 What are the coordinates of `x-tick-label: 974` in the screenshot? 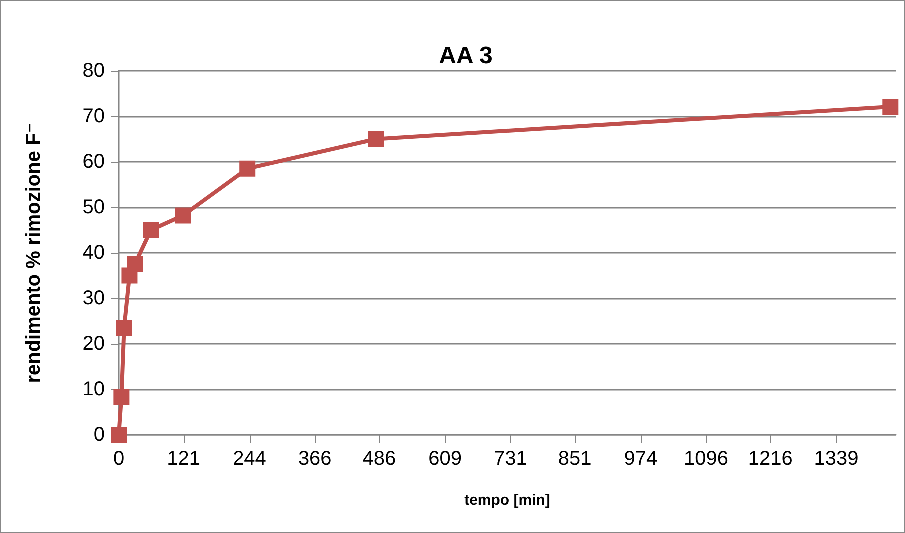 It's located at (641, 459).